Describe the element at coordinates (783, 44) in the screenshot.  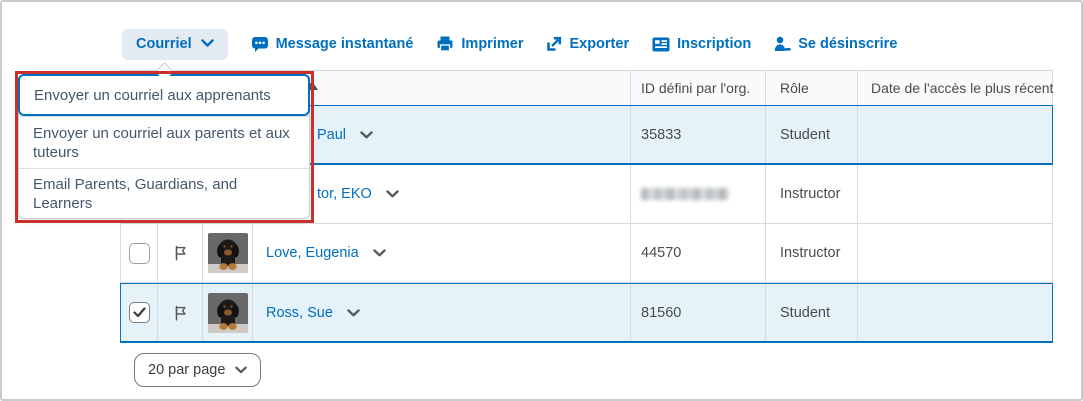
I see `unenroll-person-icon` at that location.